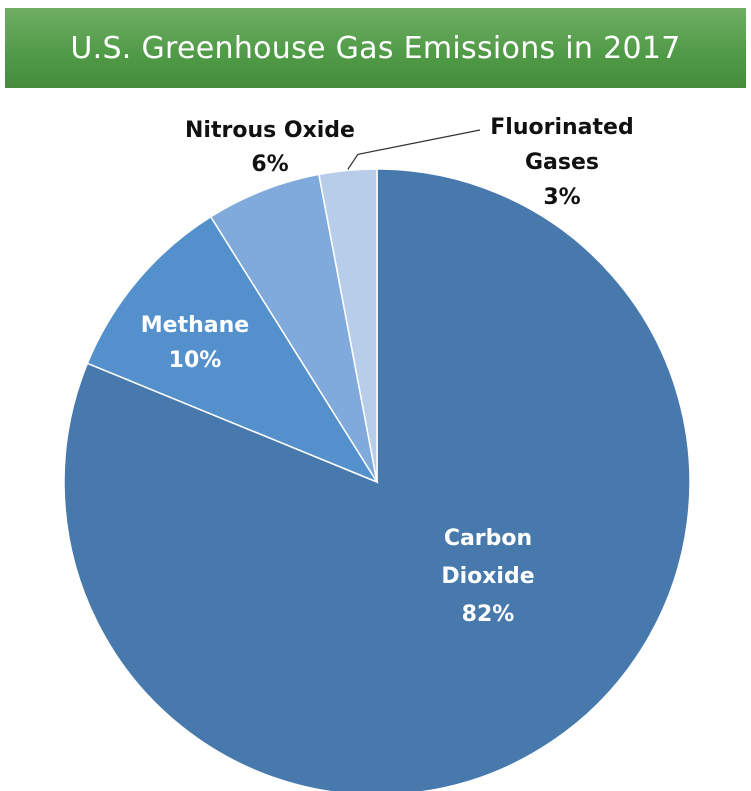 This screenshot has width=751, height=791. What do you see at coordinates (195, 360) in the screenshot?
I see `slice-value-methane: 10%` at bounding box center [195, 360].